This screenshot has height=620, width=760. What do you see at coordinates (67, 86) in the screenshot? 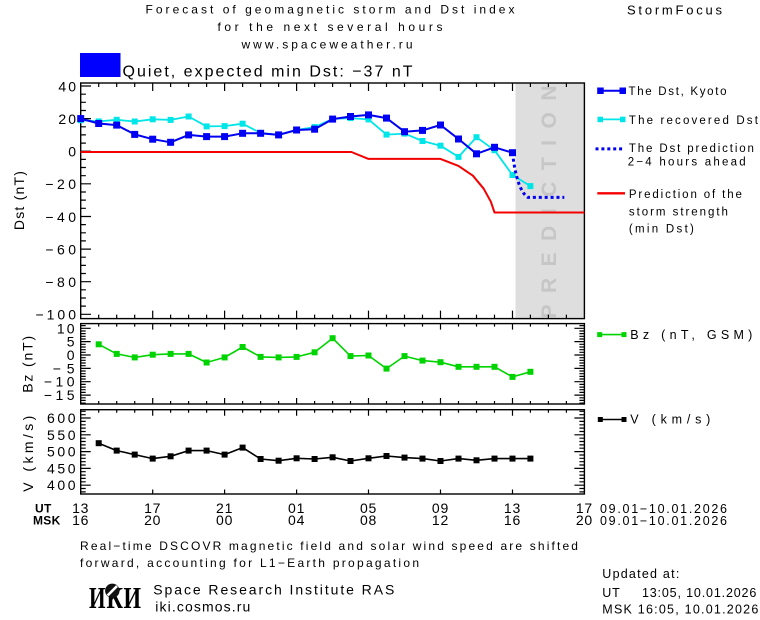
I see `svg-text: 40` at bounding box center [67, 86].